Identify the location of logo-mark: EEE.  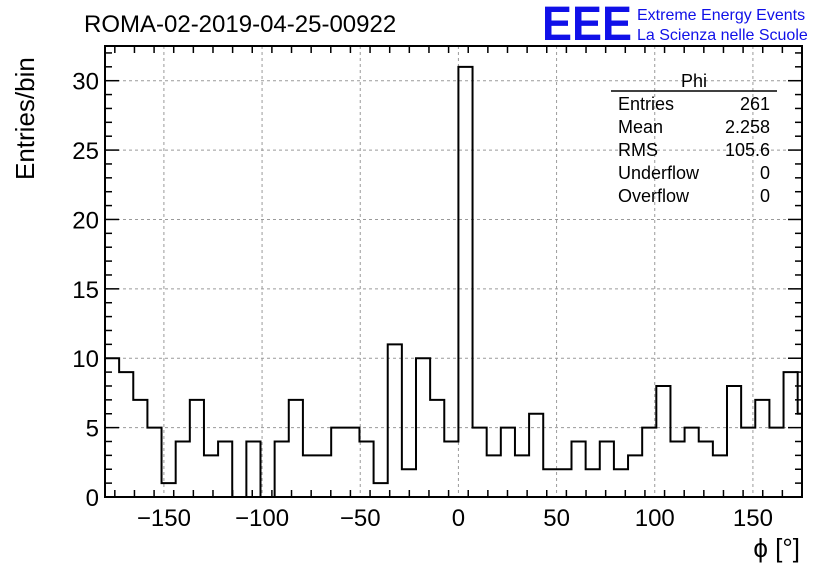
(587, 25).